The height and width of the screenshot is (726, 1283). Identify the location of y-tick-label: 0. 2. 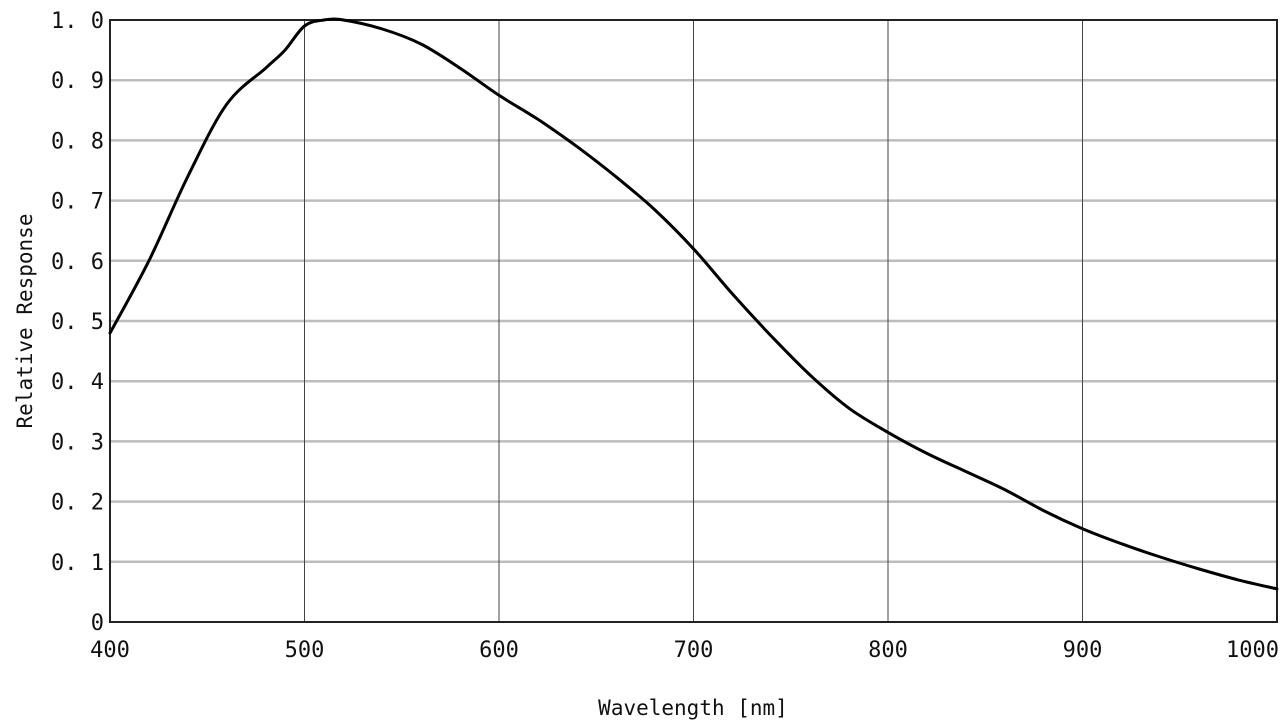
(77, 503).